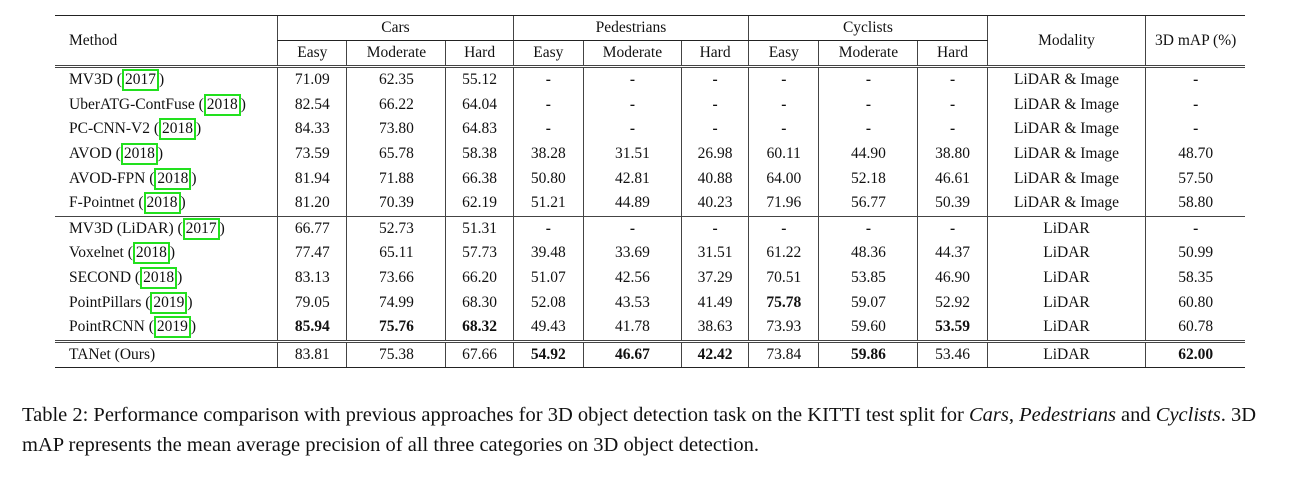  Describe the element at coordinates (479, 354) in the screenshot. I see `value-cell: 67.66` at that location.